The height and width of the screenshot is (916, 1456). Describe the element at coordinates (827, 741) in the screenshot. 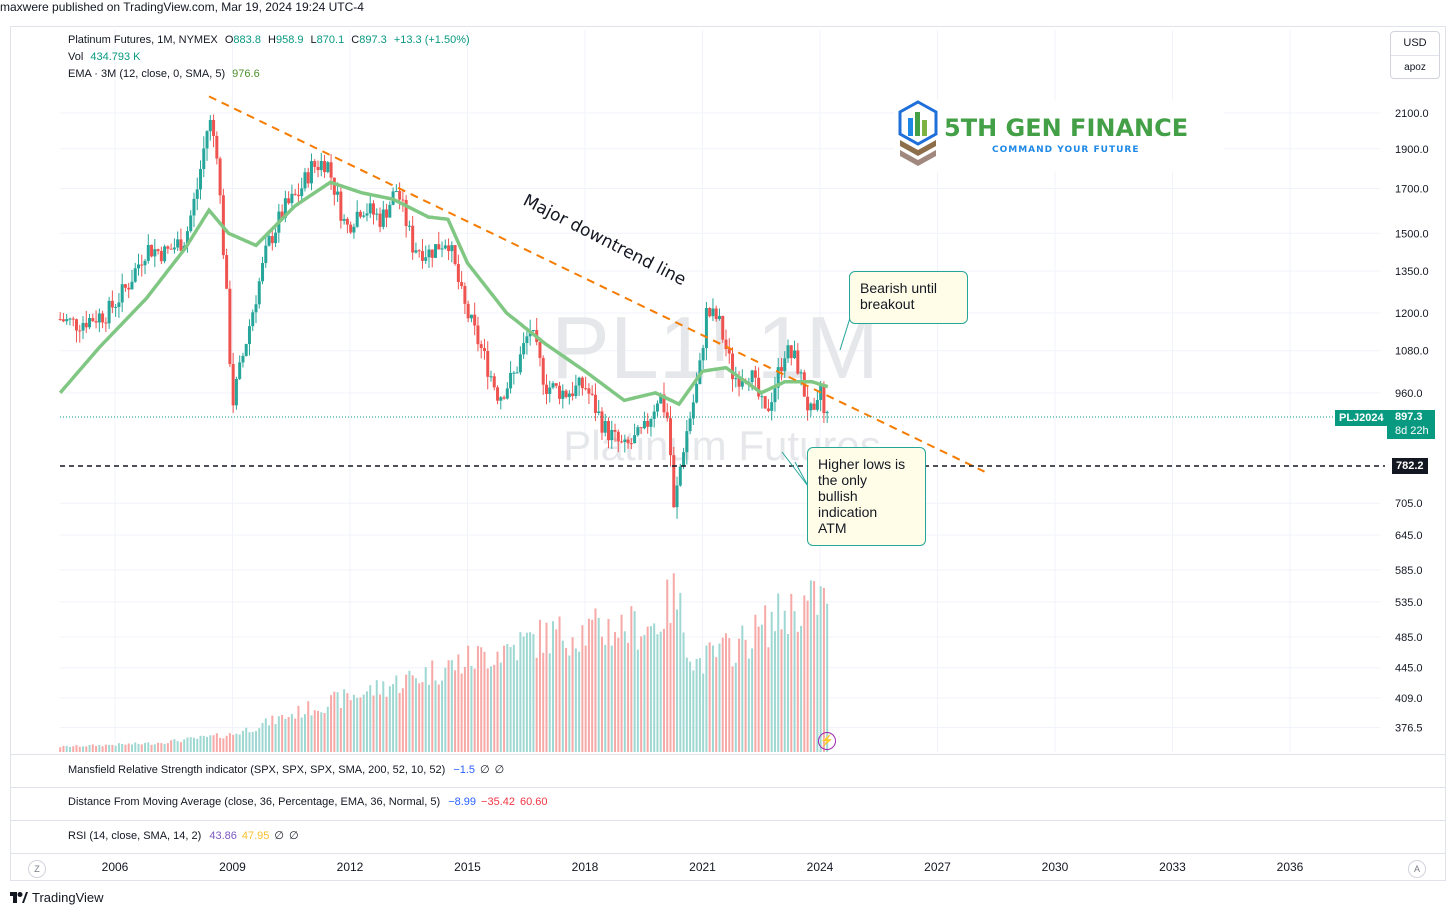

I see `lightning-icon: ⚡` at that location.